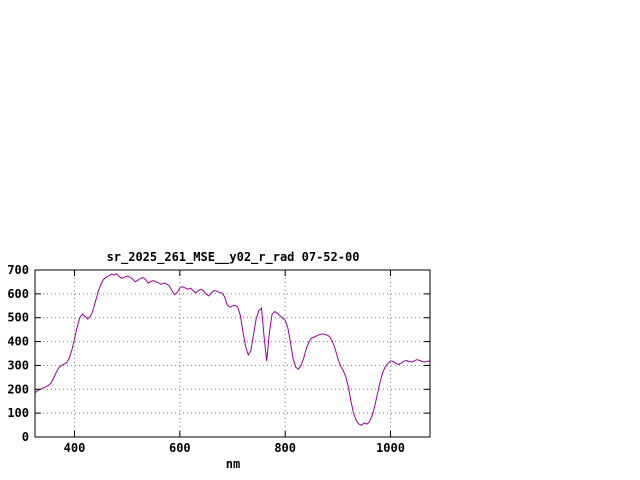 This screenshot has height=480, width=640. I want to click on y-tick-label: 700, so click(18, 270).